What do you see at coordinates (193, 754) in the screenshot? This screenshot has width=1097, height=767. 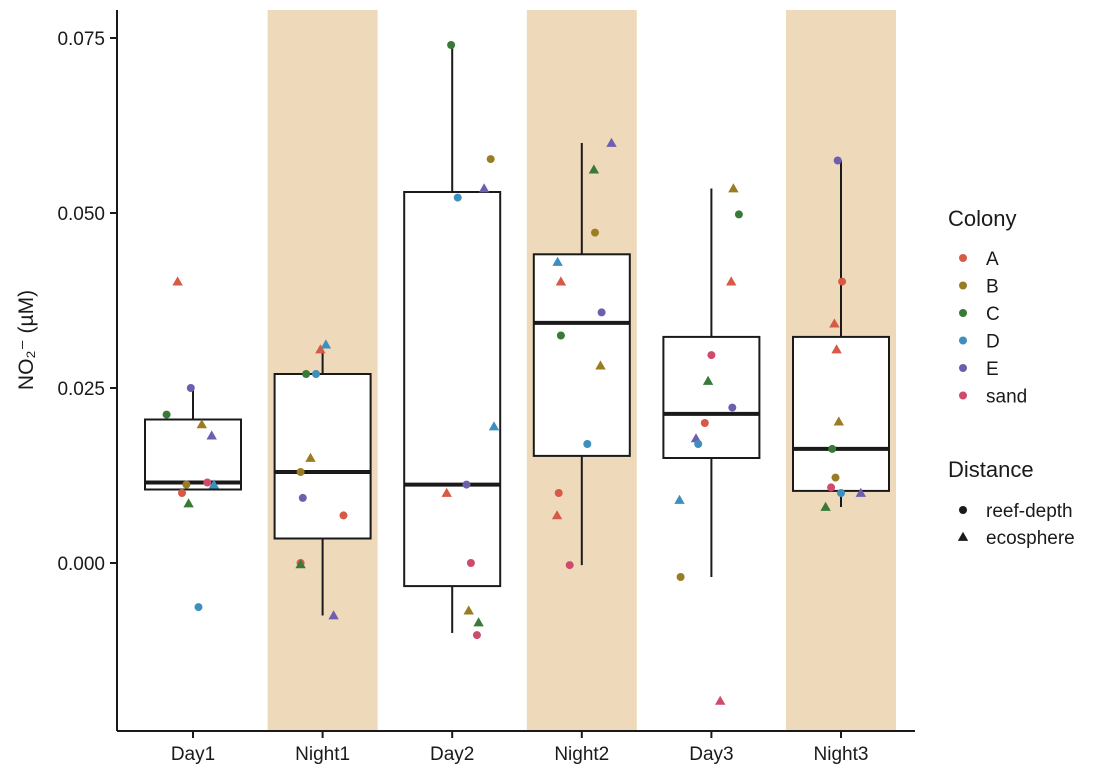 I see `x-tick-label: Day1` at bounding box center [193, 754].